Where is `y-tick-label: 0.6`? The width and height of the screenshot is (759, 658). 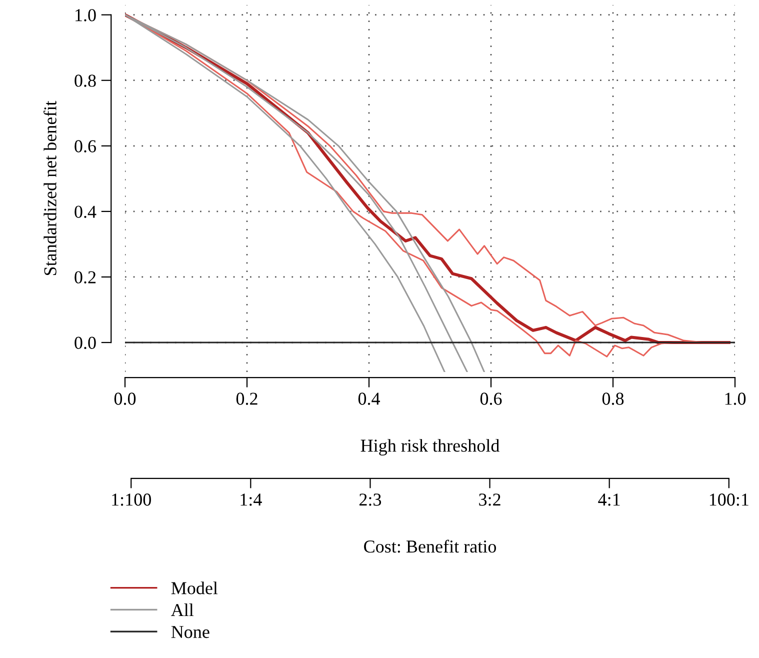
y-tick-label: 0.6 is located at coordinates (85, 146).